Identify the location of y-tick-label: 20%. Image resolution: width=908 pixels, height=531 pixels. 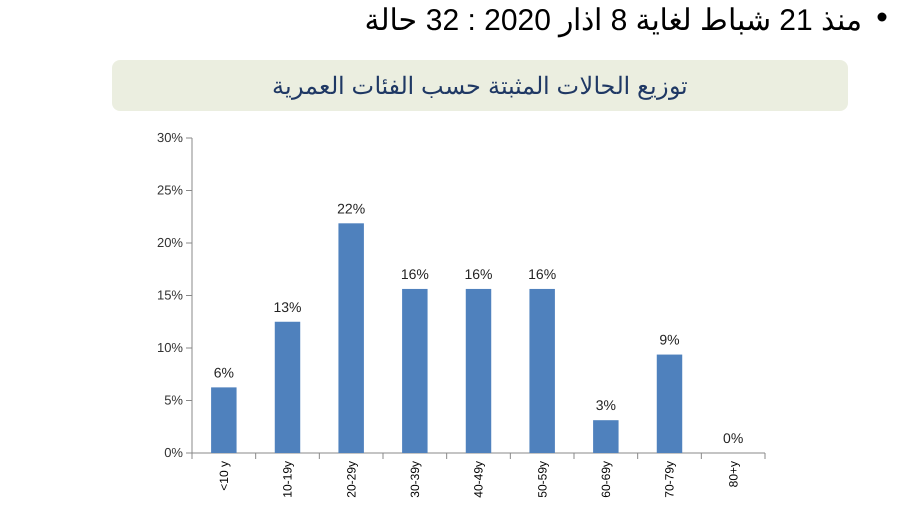
(170, 242).